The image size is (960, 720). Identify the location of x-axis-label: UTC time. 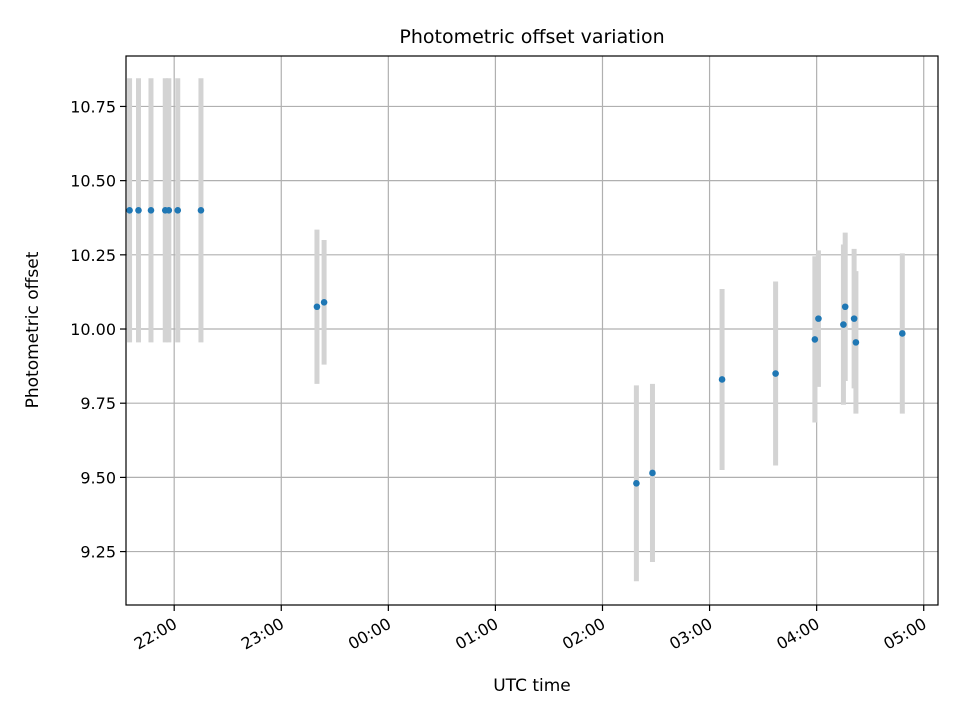
(532, 686).